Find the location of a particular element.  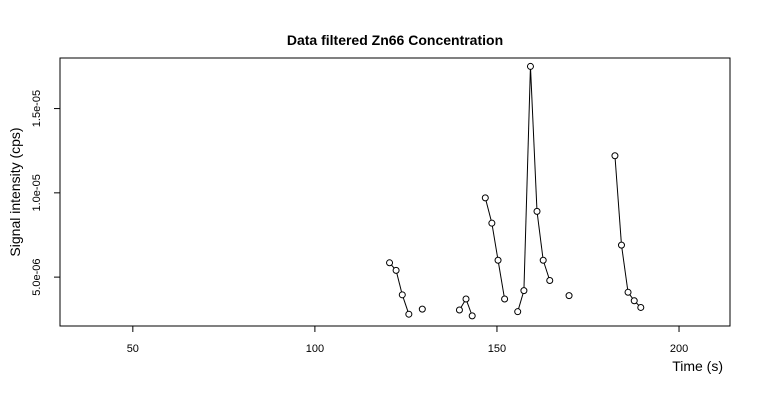

y-tick-label: 1.5e-05 is located at coordinates (37, 108).